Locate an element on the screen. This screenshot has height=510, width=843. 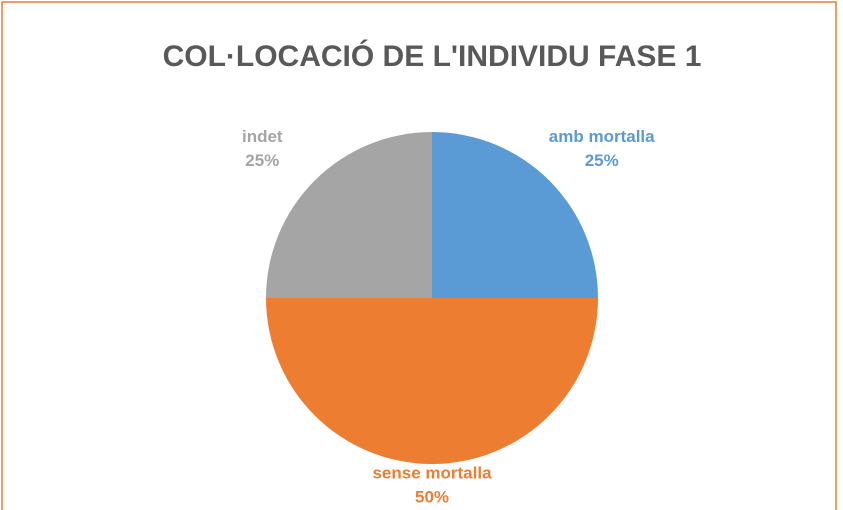
slice-label: amb mortalla is located at coordinates (602, 136).